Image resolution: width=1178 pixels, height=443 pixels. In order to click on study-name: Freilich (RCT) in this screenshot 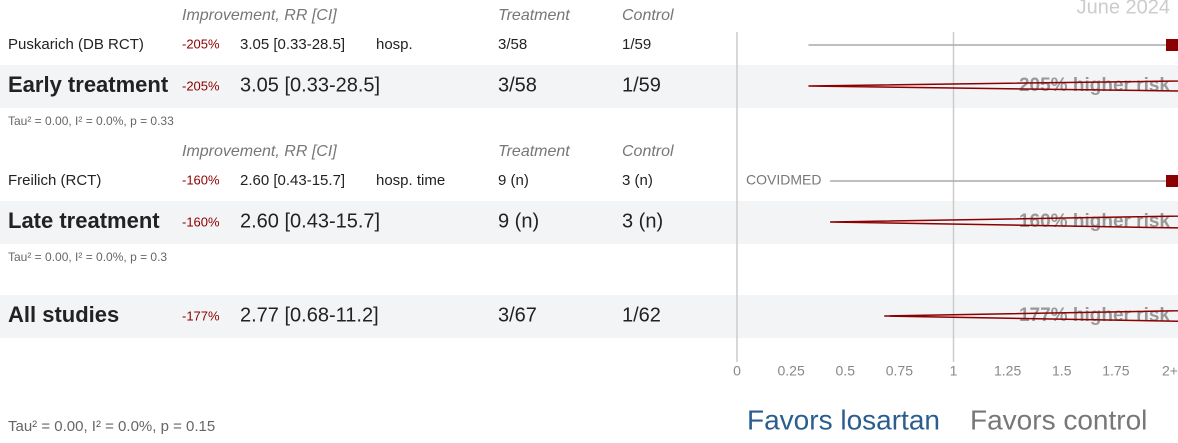, I will do `click(54, 180)`.